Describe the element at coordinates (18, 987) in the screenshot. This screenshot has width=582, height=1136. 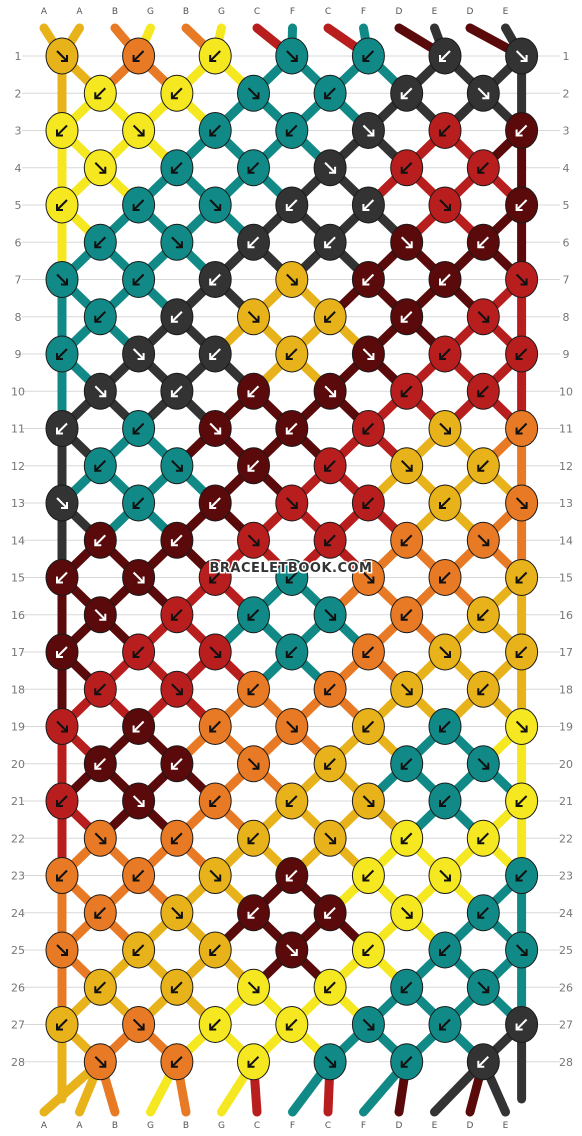
I see `row-number-left: 26` at that location.